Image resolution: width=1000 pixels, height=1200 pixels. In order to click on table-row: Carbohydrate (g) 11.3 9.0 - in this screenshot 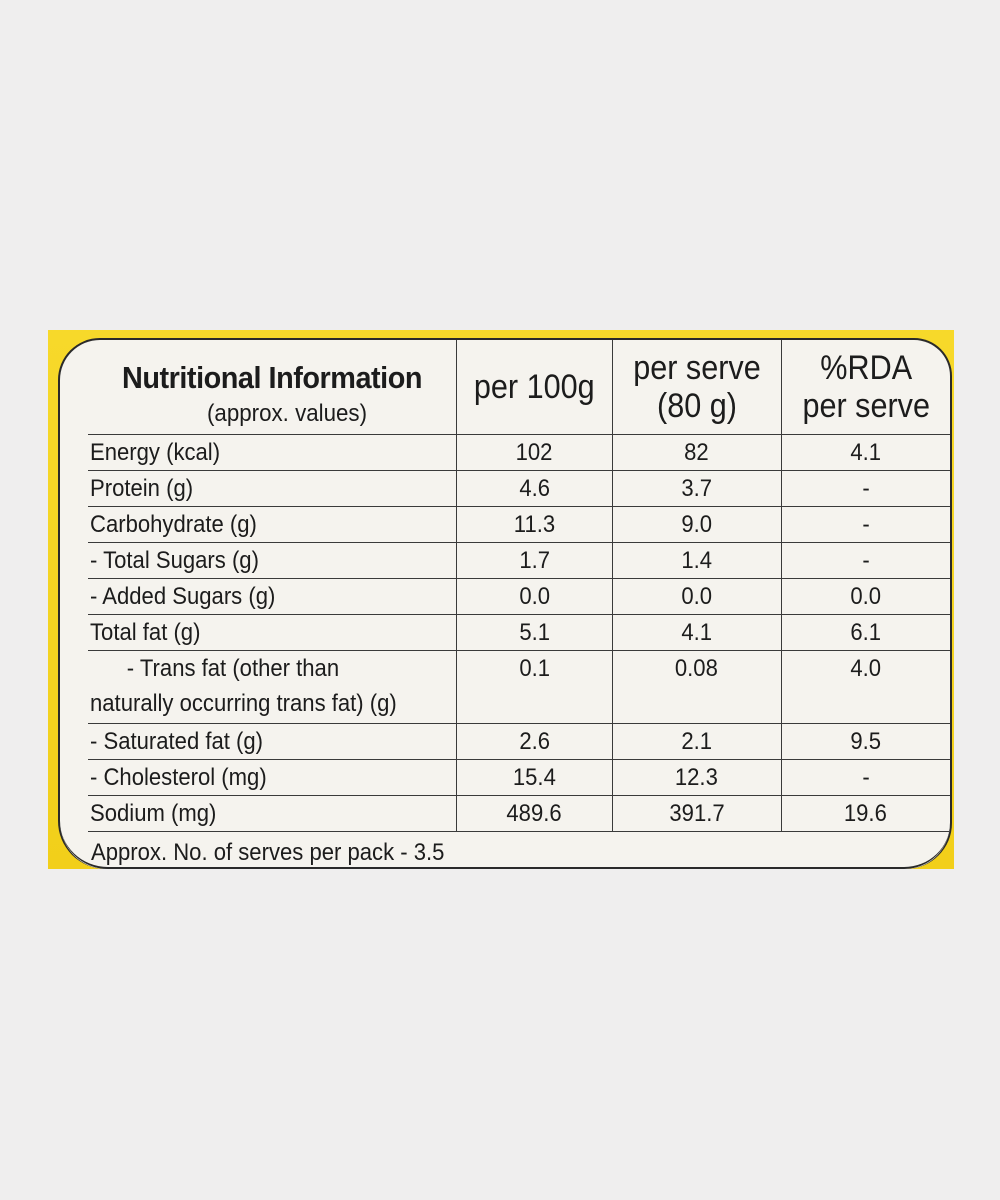, I will do `click(519, 524)`.